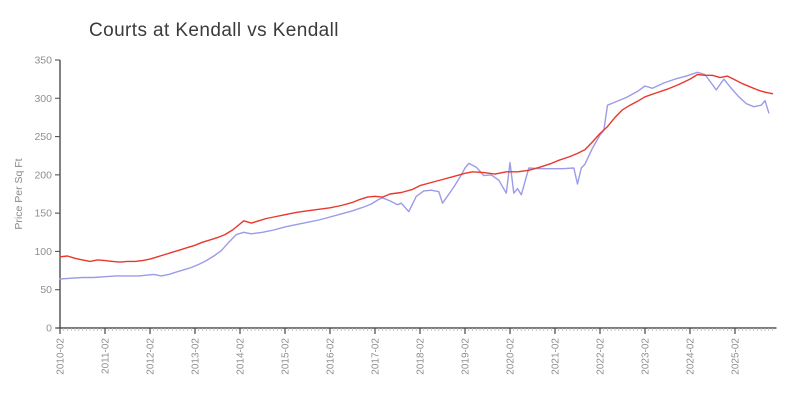  What do you see at coordinates (691, 356) in the screenshot?
I see `x-tick-label: 2024-02` at bounding box center [691, 356].